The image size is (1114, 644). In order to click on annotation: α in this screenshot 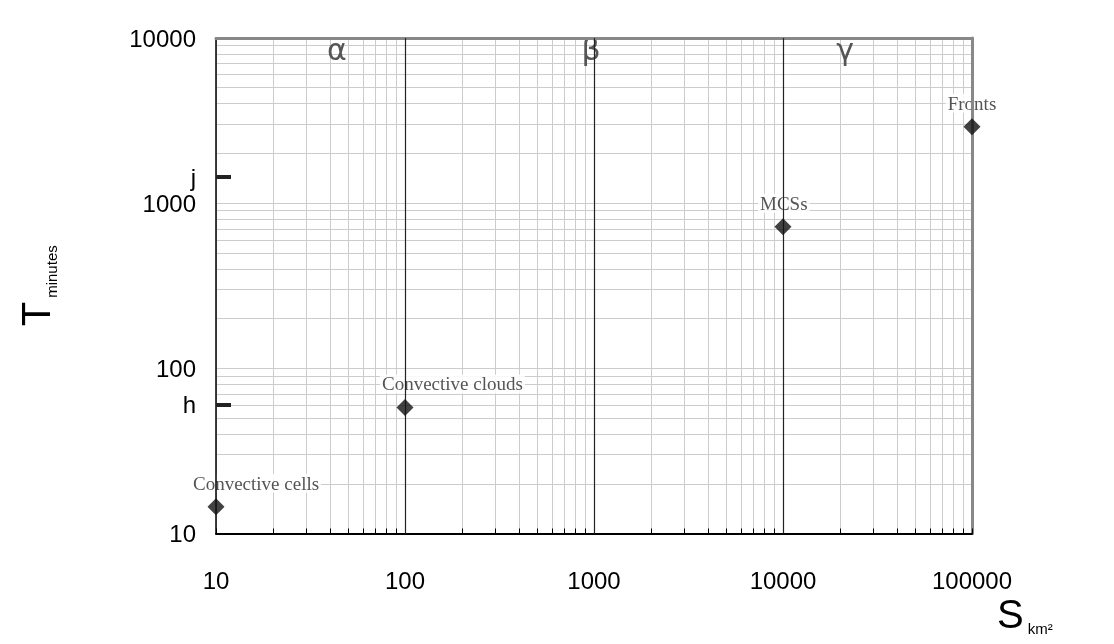, I will do `click(337, 49)`.